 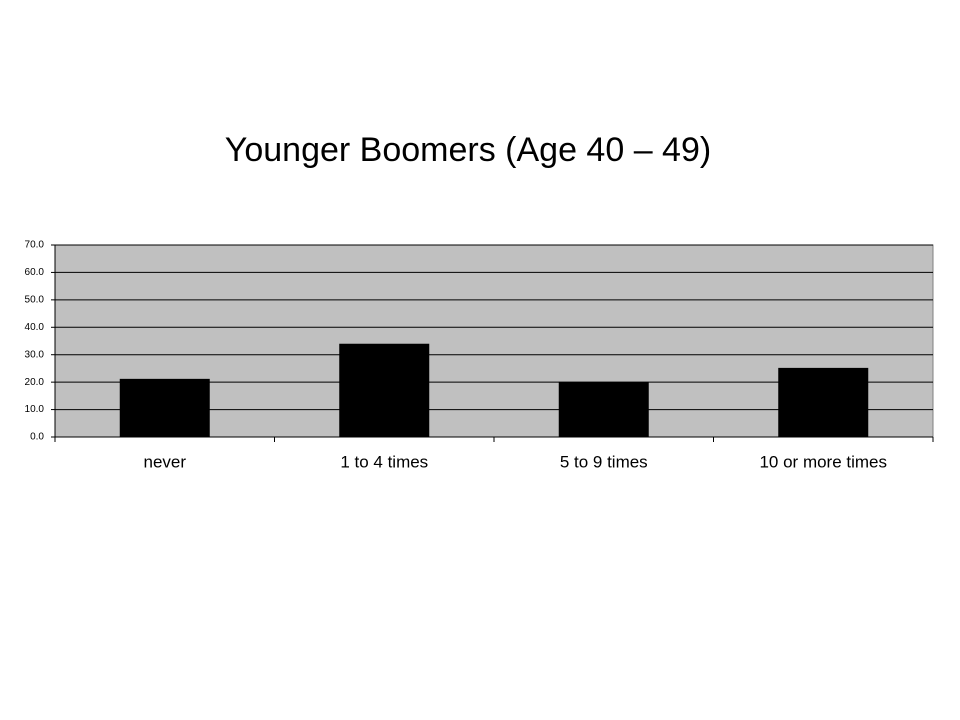 I want to click on y-tick-label: 60.0, so click(x=35, y=272).